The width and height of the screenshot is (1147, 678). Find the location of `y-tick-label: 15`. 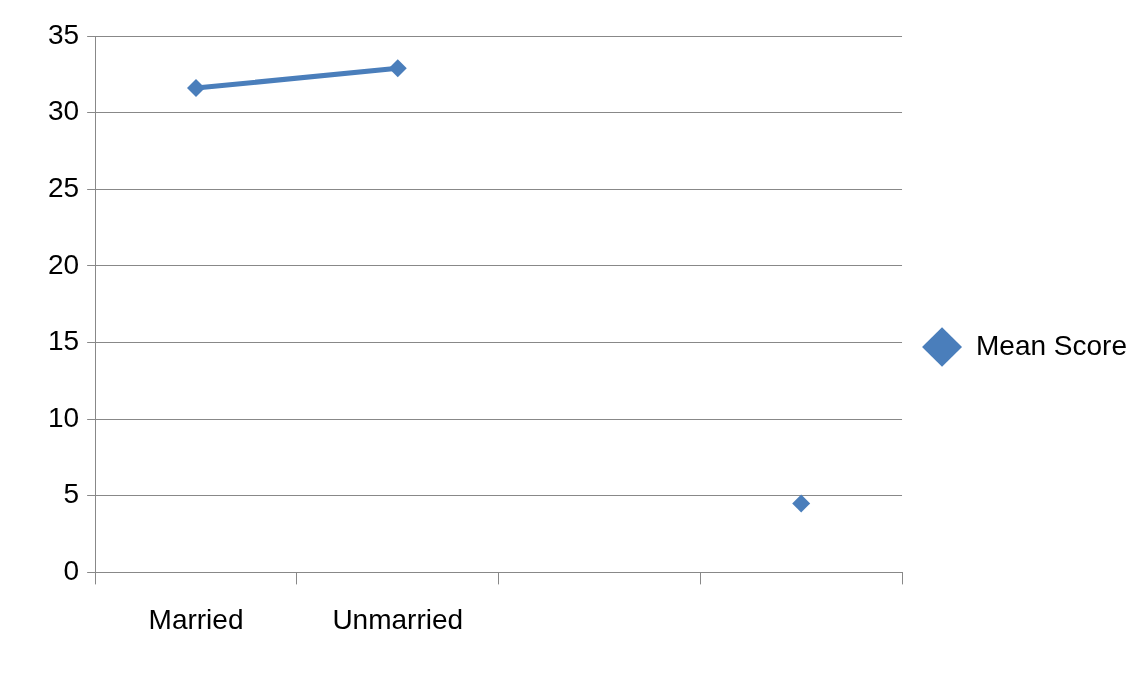

y-tick-label: 15 is located at coordinates (63, 341).